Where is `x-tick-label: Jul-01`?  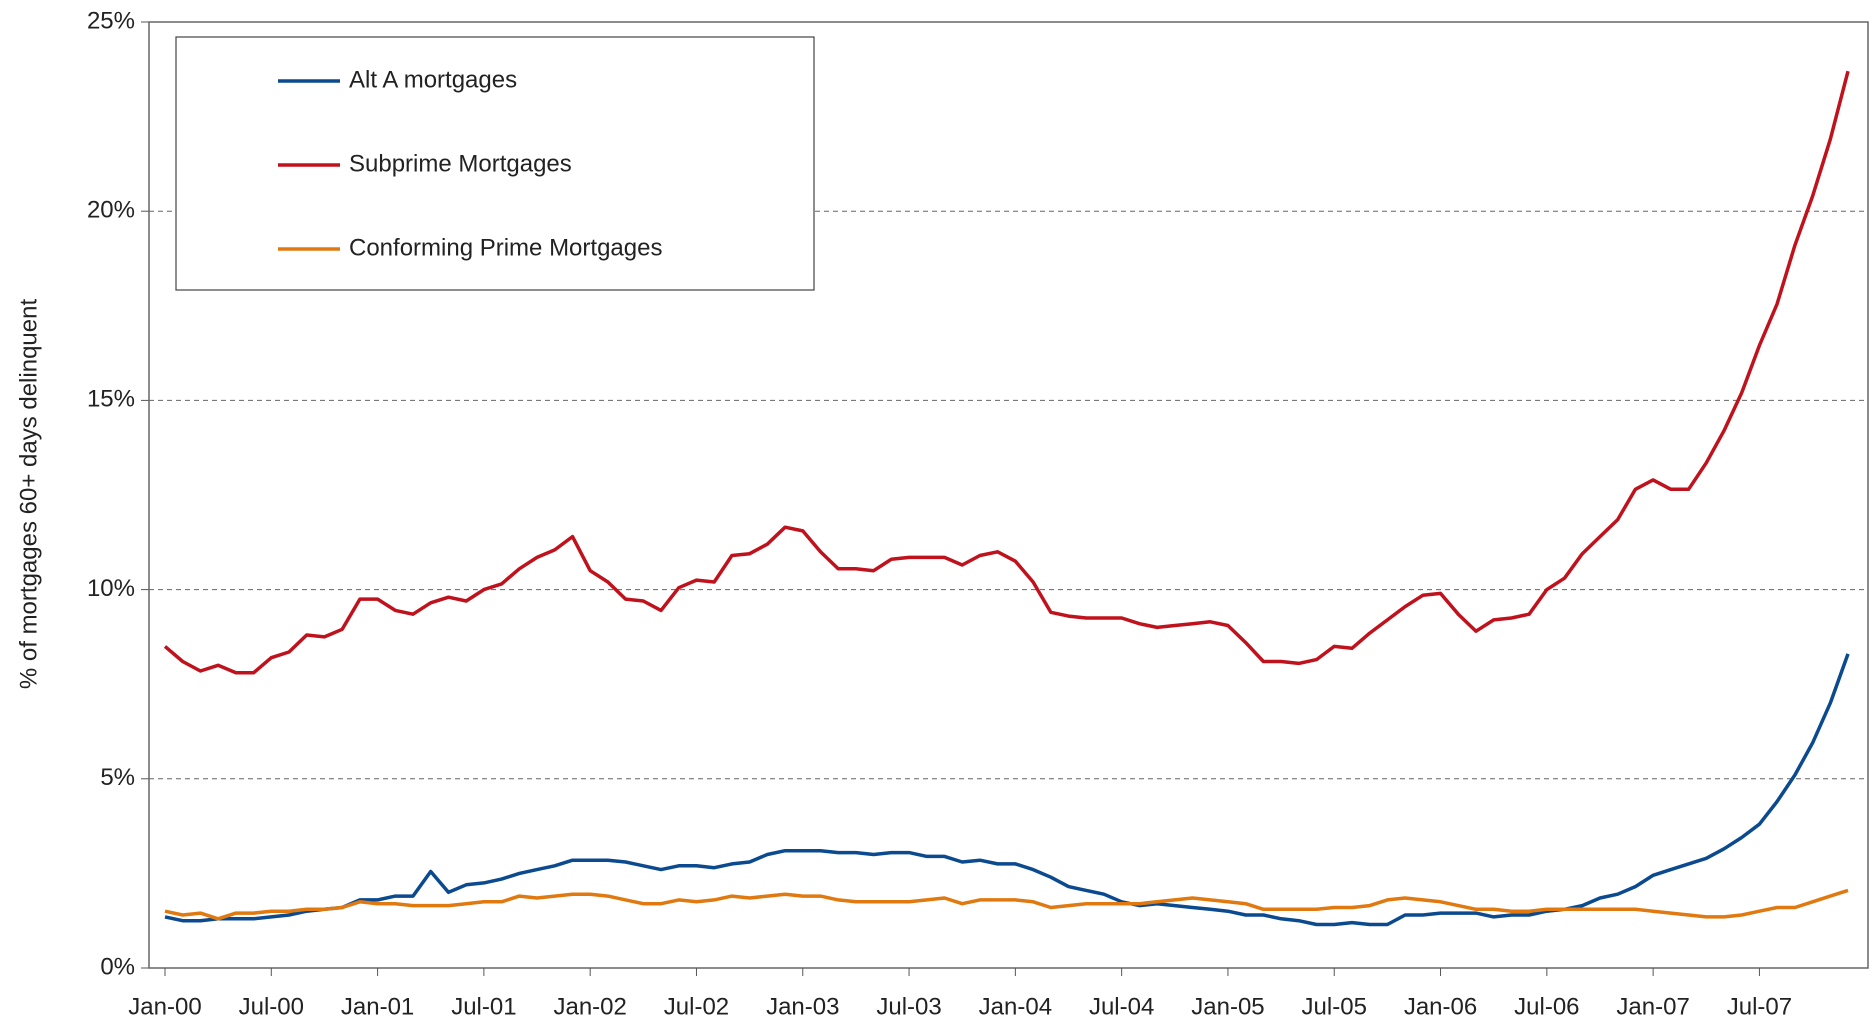 x-tick-label: Jul-01 is located at coordinates (483, 1006).